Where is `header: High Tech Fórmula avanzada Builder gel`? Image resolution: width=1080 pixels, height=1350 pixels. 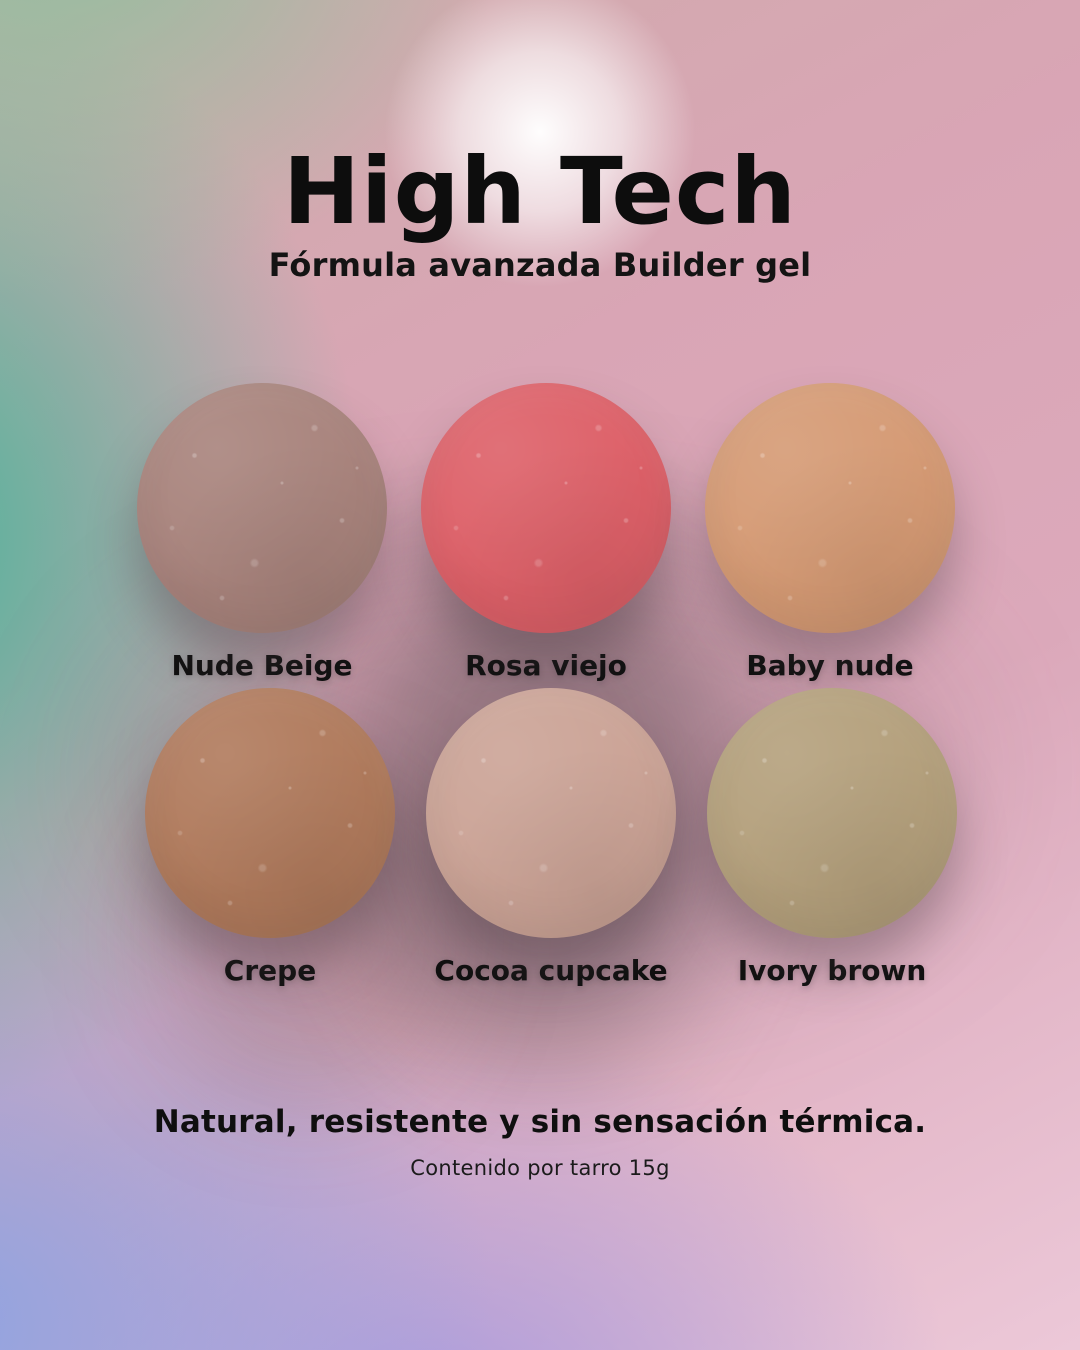 header: High Tech Fórmula avanzada Builder gel is located at coordinates (540, 211).